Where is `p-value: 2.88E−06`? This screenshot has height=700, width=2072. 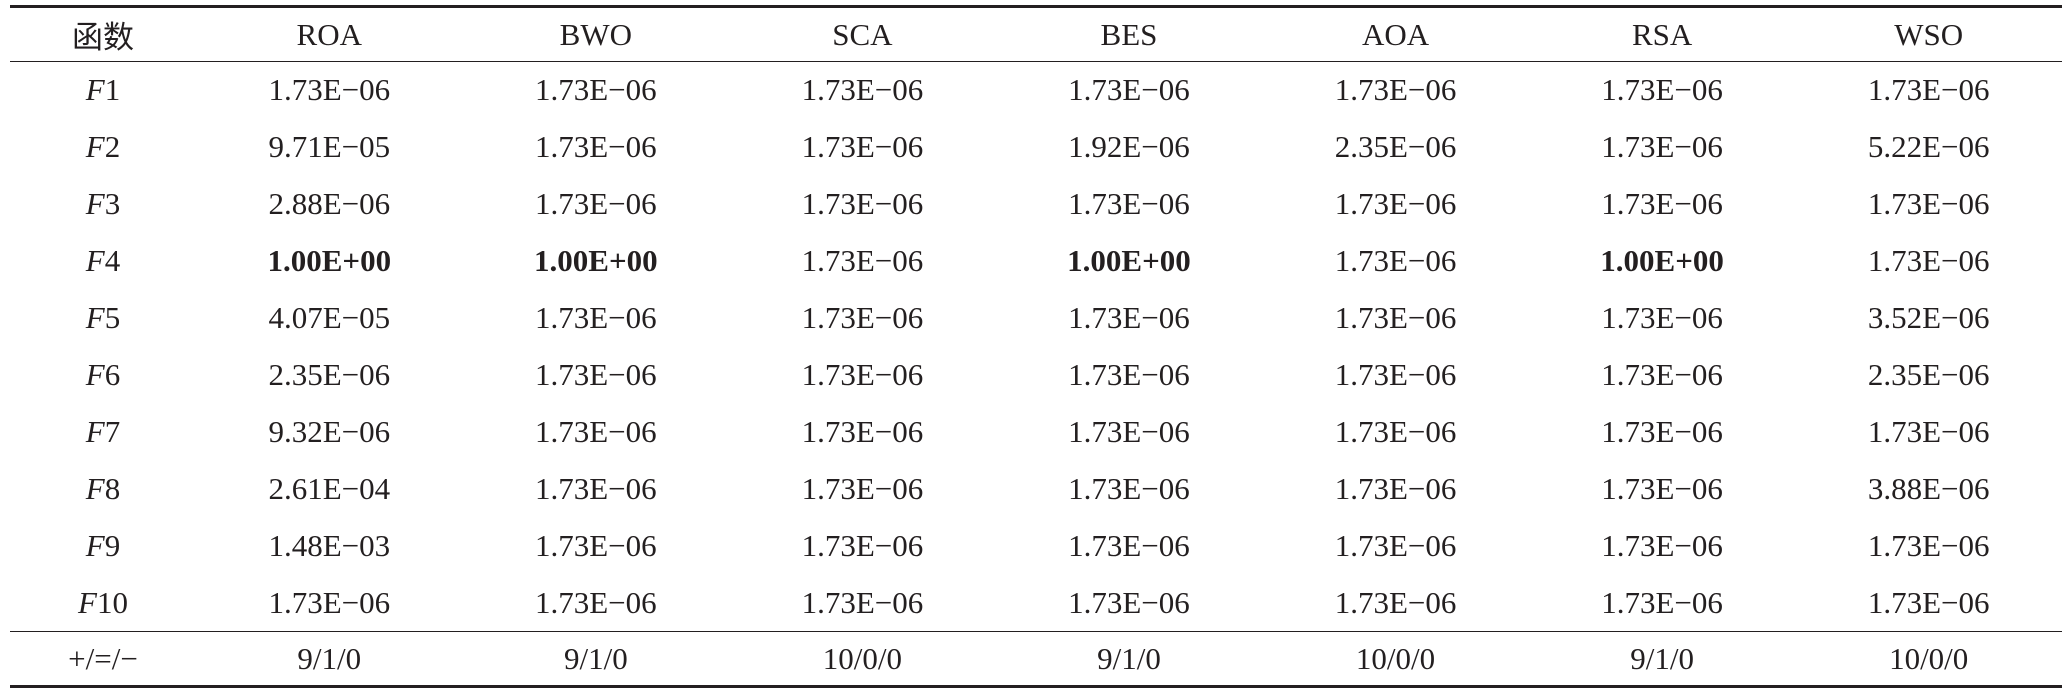 p-value: 2.88E−06 is located at coordinates (329, 203).